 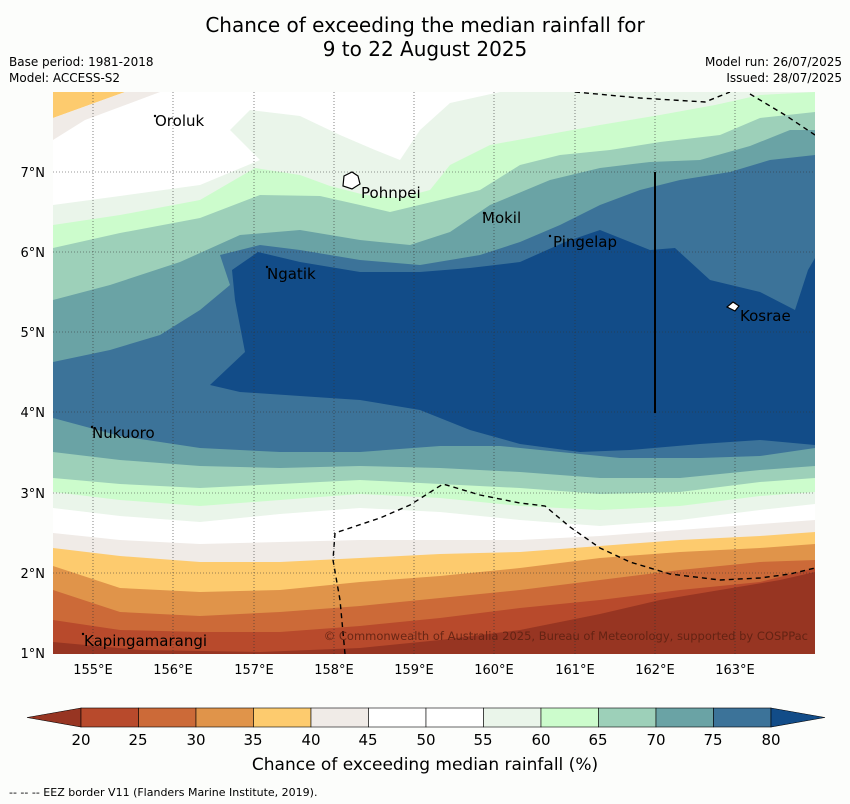 I want to click on place-label-ngatik: Ngatik, so click(x=291, y=274).